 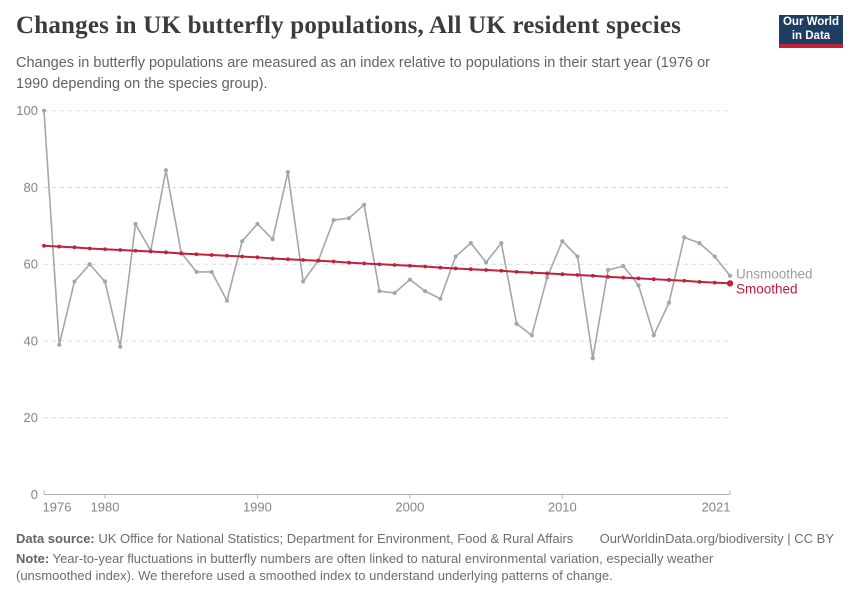 I want to click on owid-logo: Our World in Data, so click(x=811, y=31).